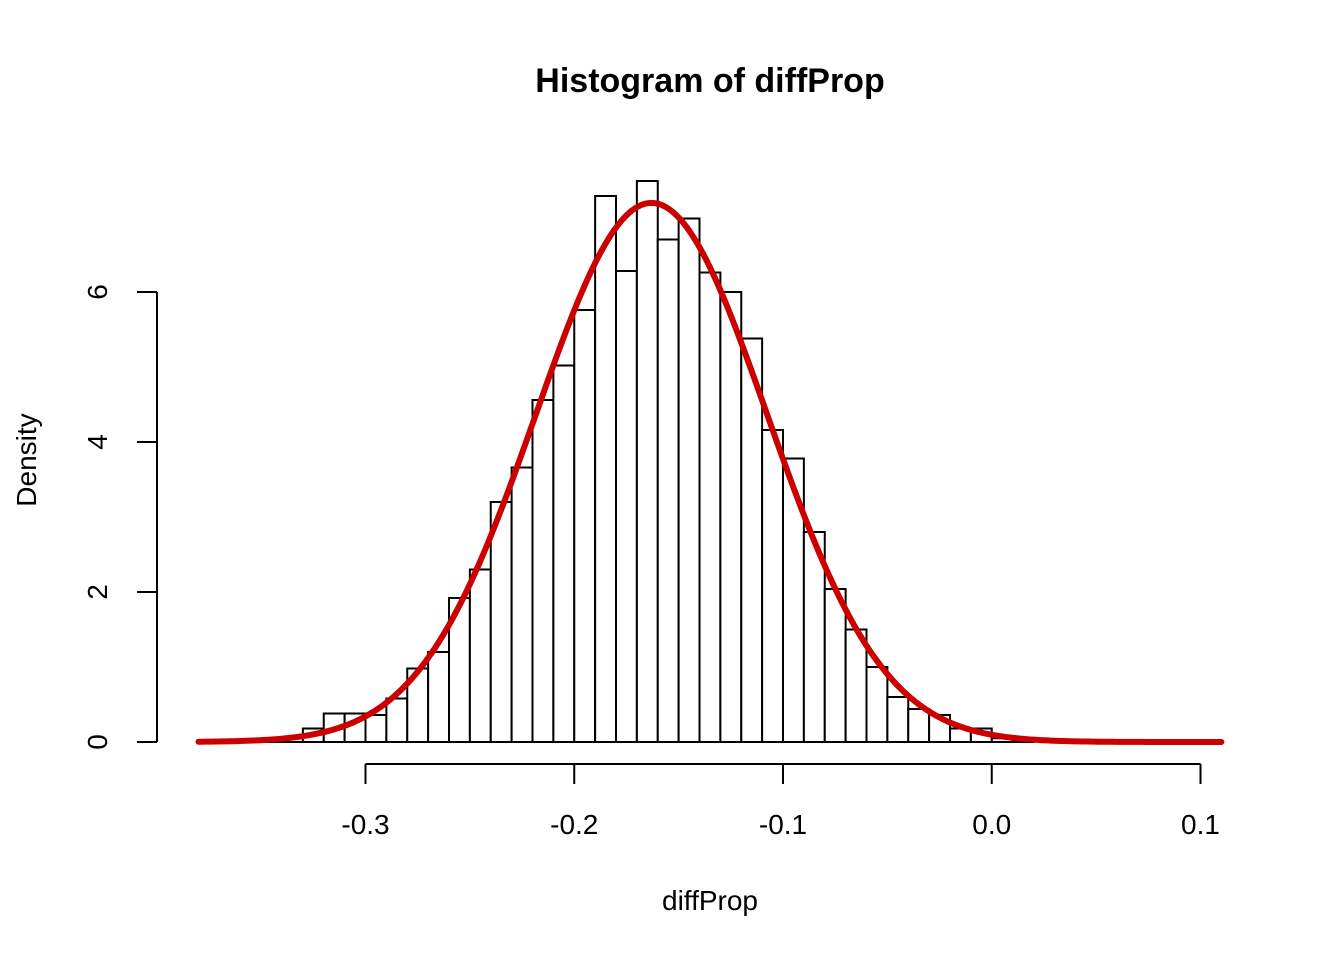  What do you see at coordinates (574, 824) in the screenshot?
I see `x-tick-label: -0.2` at bounding box center [574, 824].